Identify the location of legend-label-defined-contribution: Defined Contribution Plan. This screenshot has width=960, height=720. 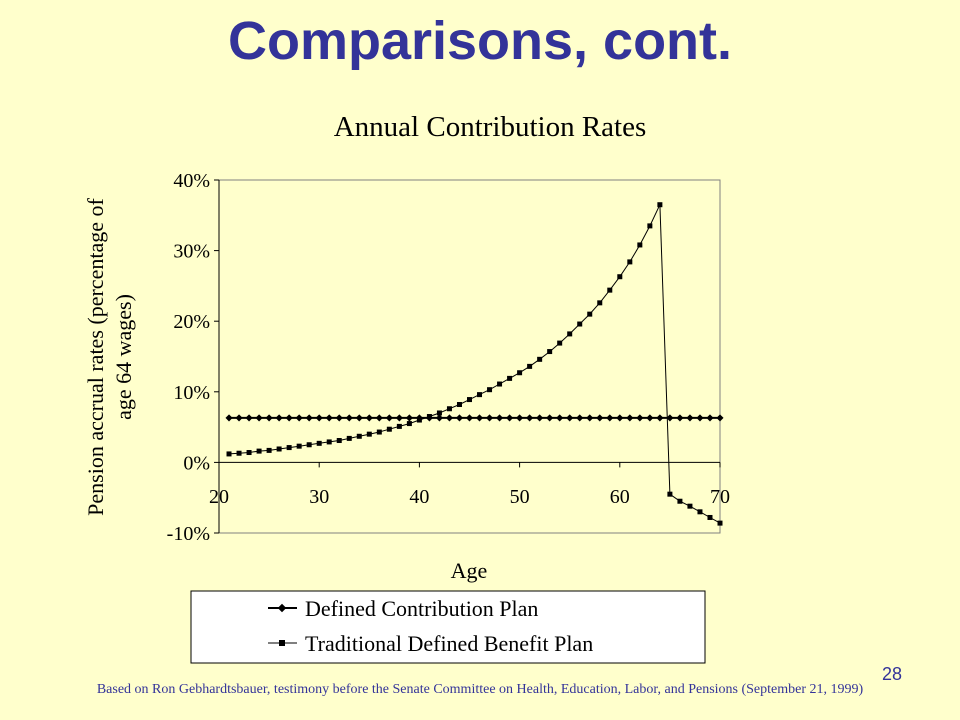
(421, 608).